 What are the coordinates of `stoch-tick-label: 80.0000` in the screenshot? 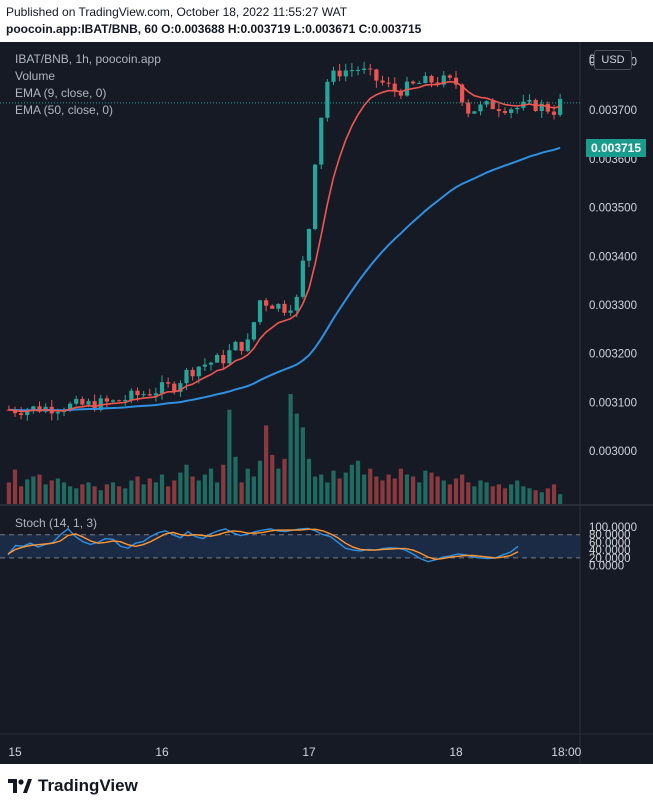 It's located at (610, 536).